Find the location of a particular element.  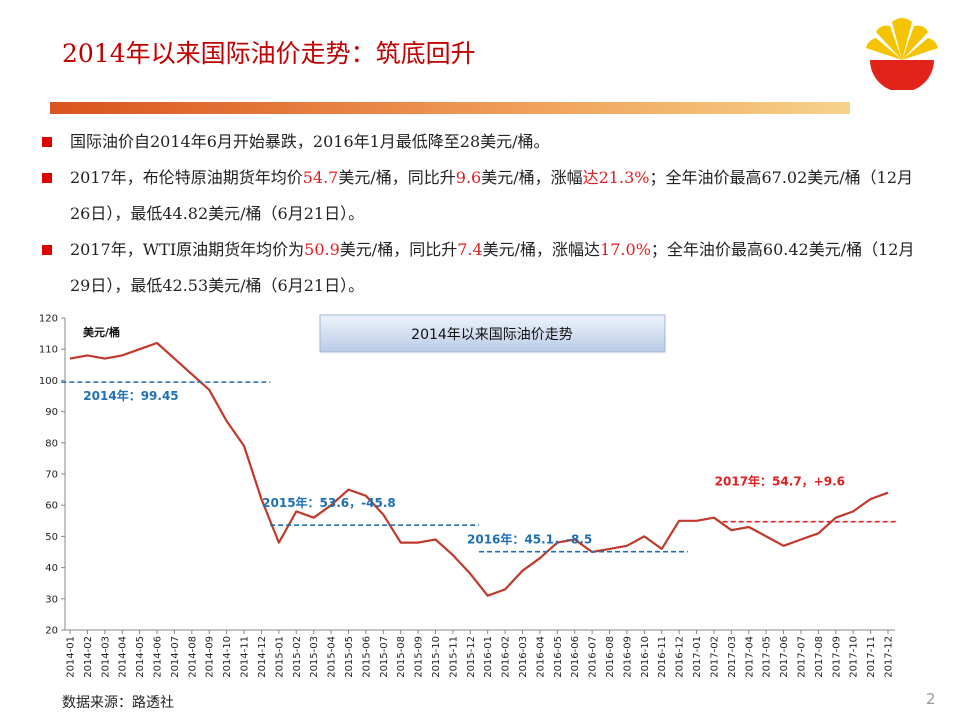

average-label: 2014年：99.45 is located at coordinates (130, 395).